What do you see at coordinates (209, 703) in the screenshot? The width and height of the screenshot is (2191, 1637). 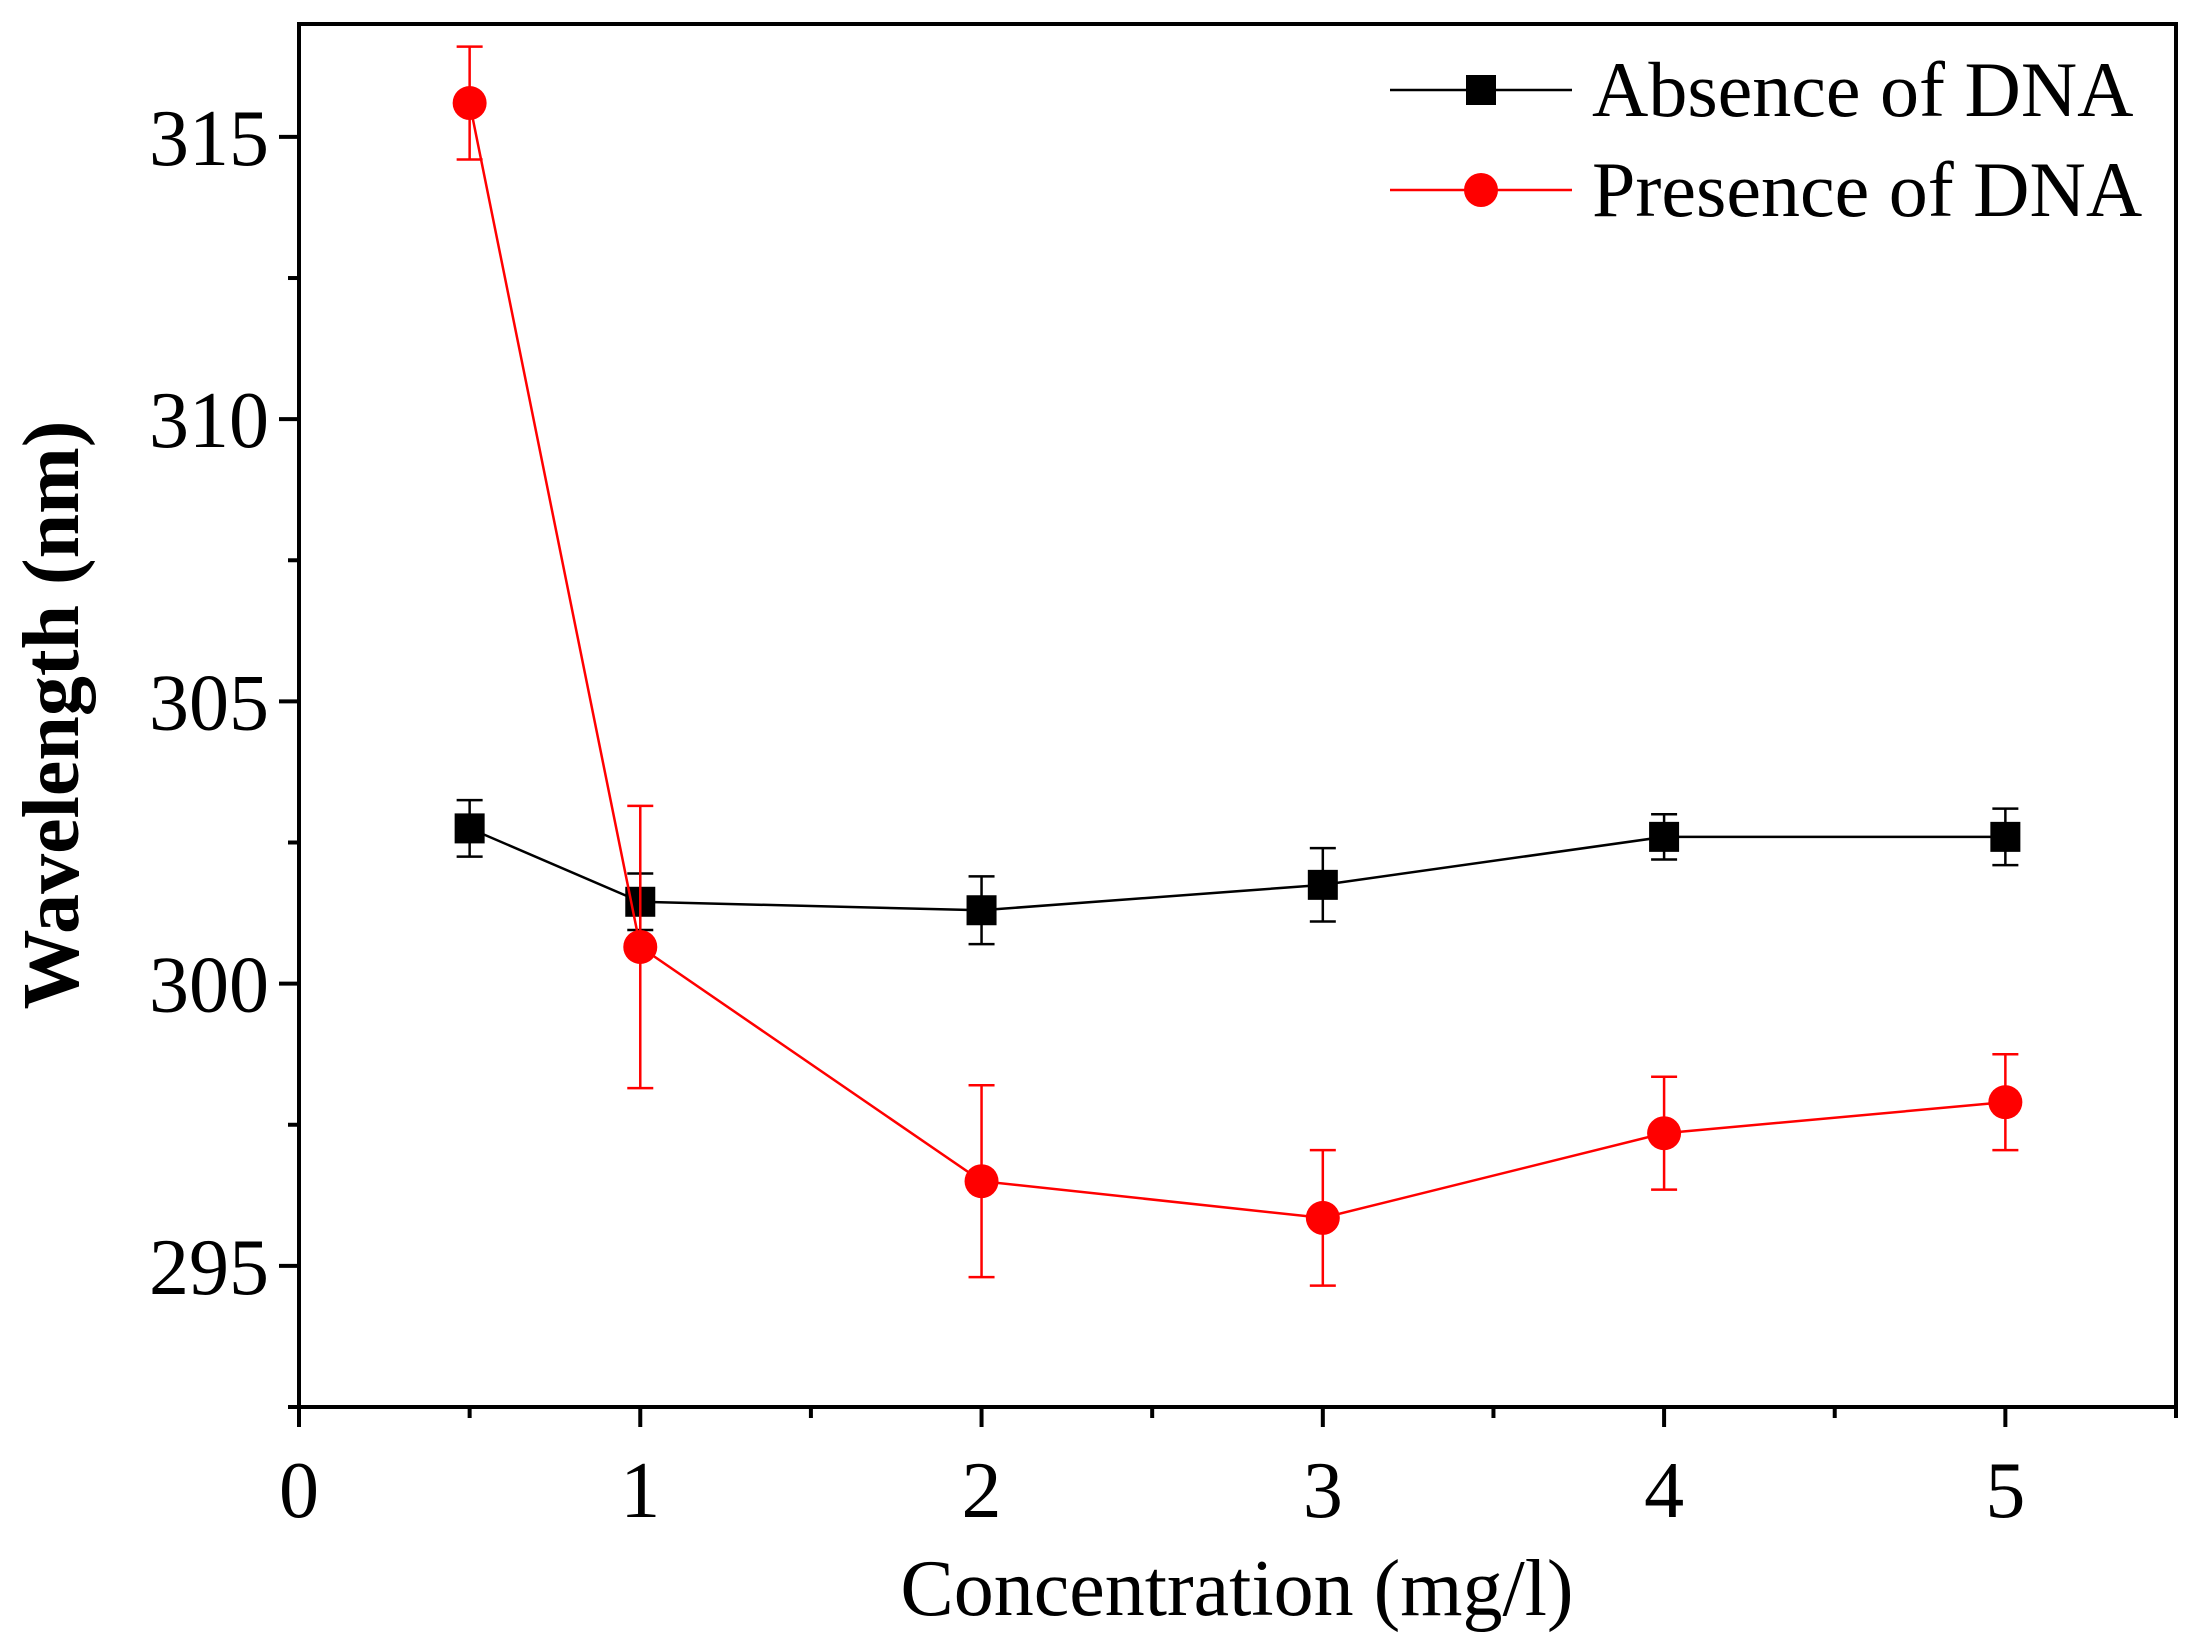 I see `y-tick-label: 305` at bounding box center [209, 703].